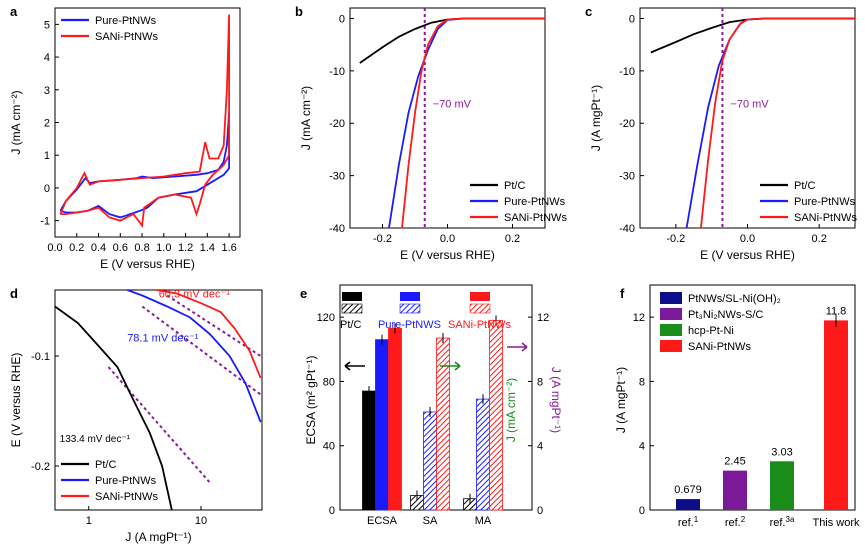 Image resolution: width=865 pixels, height=555 pixels. What do you see at coordinates (535, 202) in the screenshot?
I see `panel-b-legend-entry: Pure-PtNWs` at bounding box center [535, 202].